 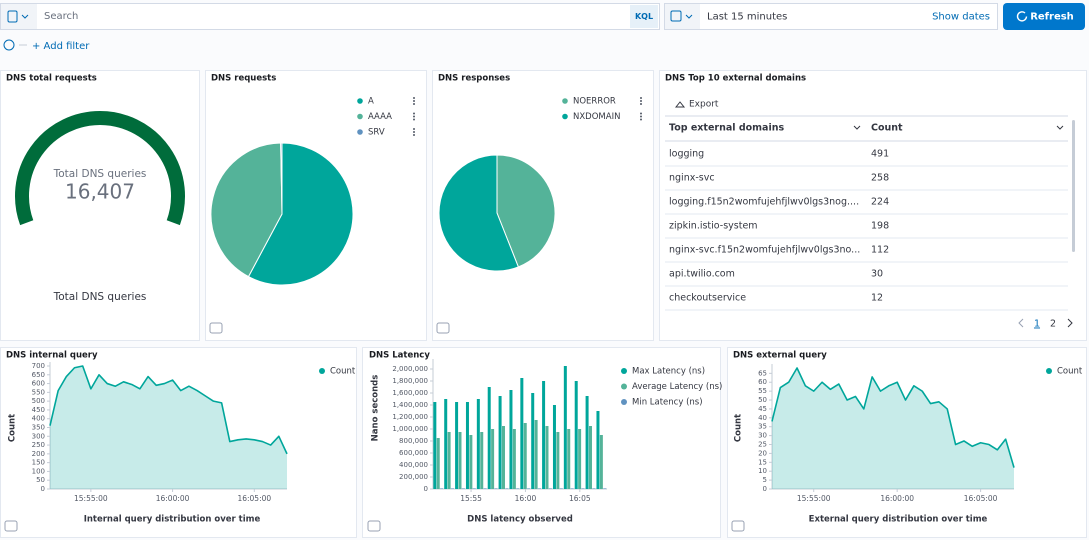 I want to click on x-tick-label: 16:05:00, so click(x=981, y=498).